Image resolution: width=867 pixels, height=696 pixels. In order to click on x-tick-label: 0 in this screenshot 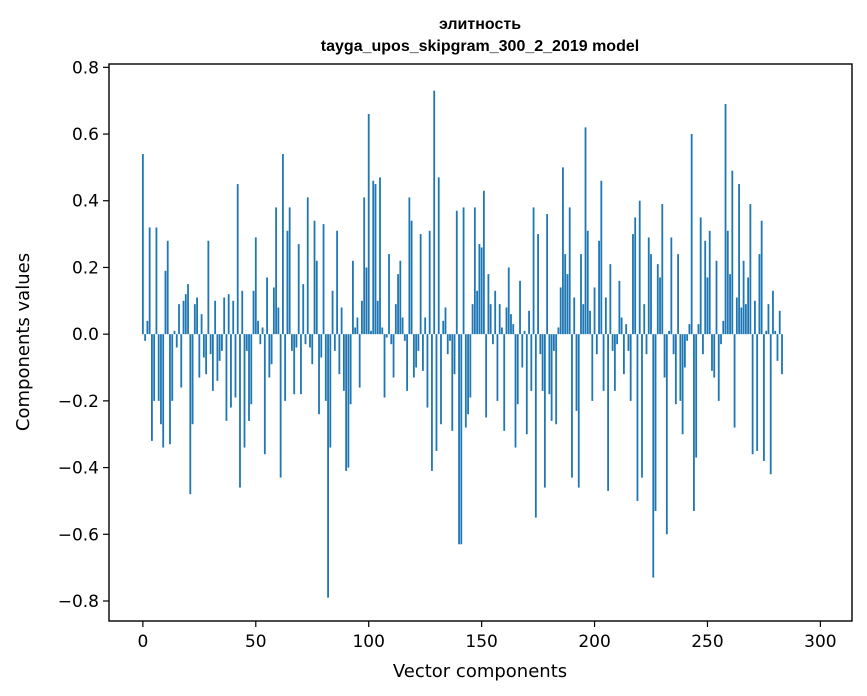, I will do `click(142, 642)`.